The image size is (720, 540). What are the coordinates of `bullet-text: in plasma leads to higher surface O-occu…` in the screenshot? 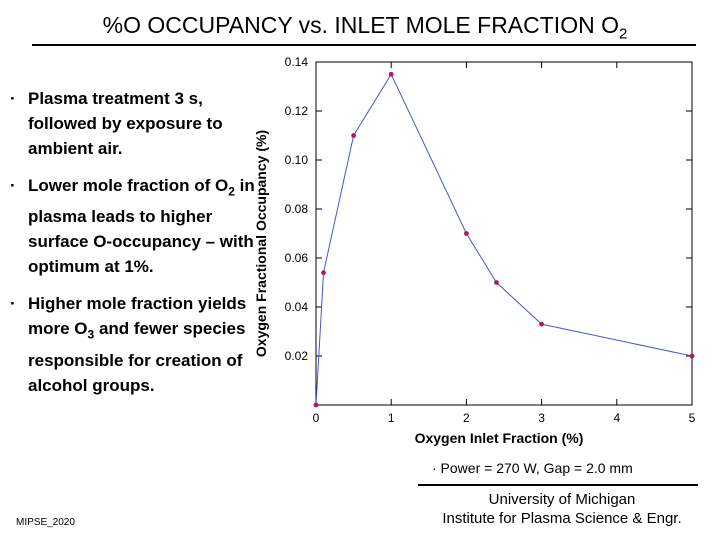 It's located at (141, 226).